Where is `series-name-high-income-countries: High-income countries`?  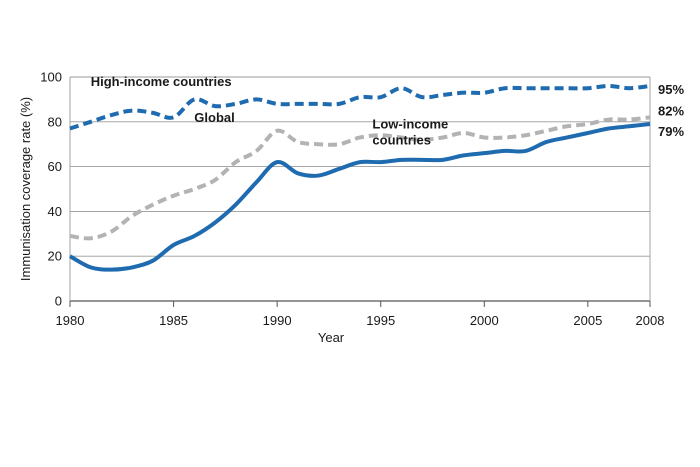 series-name-high-income-countries: High-income countries is located at coordinates (161, 81).